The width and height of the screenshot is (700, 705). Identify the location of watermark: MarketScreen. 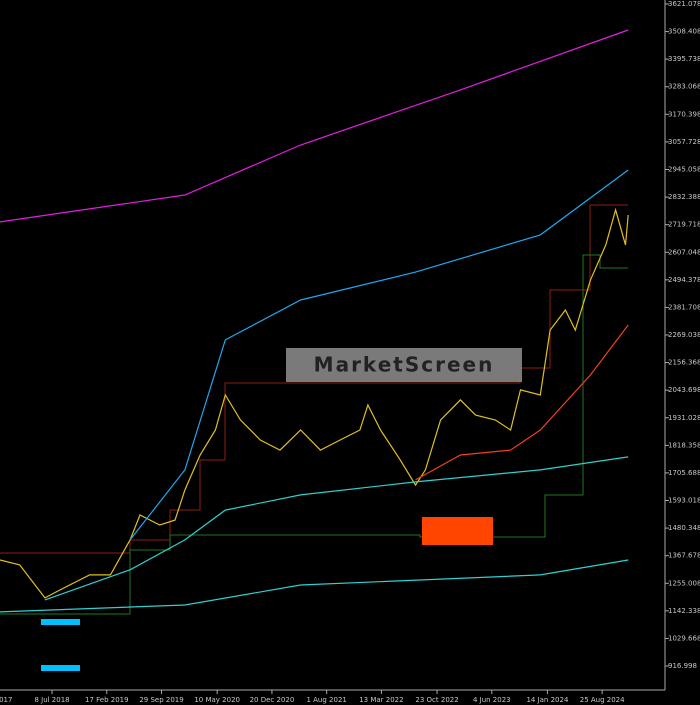
(404, 365).